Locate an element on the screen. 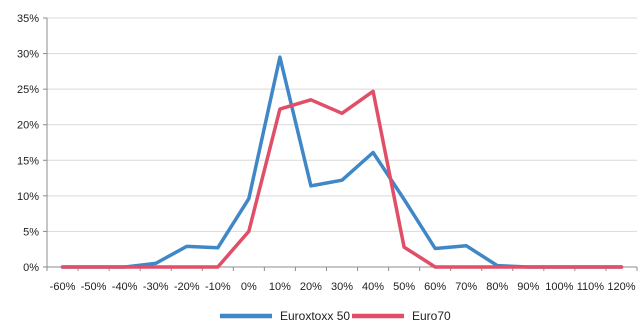 The width and height of the screenshot is (640, 324). y-tick-label: 15% is located at coordinates (28, 161).